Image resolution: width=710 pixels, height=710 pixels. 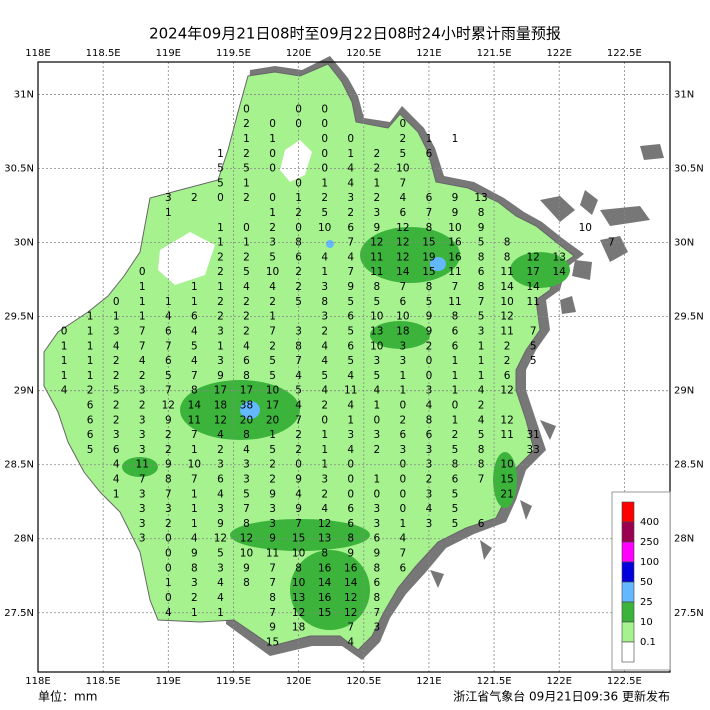 What do you see at coordinates (296, 161) in the screenshot?
I see `lake` at bounding box center [296, 161].